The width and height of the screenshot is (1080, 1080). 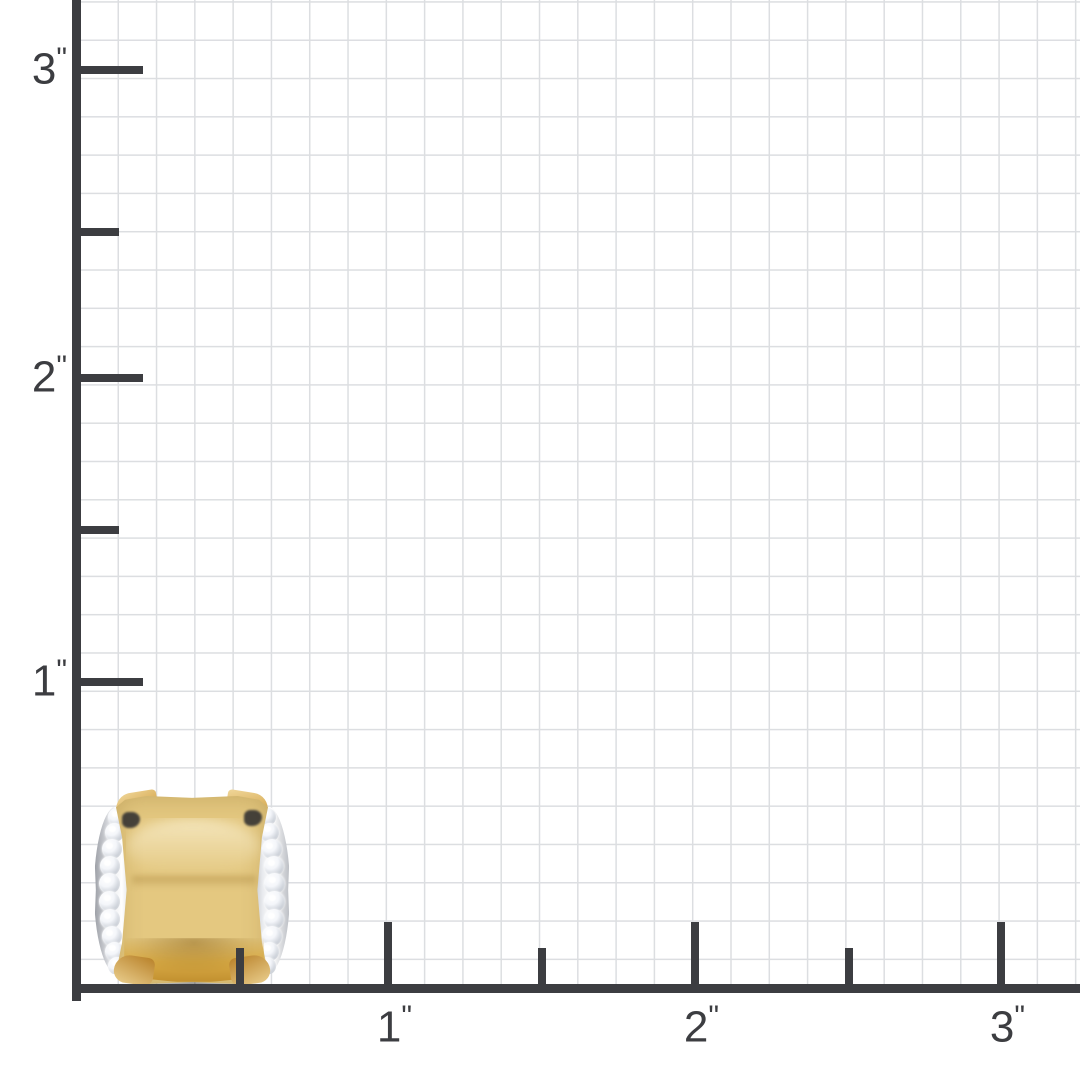 What do you see at coordinates (194, 882) in the screenshot?
I see `gold-seam-shadow` at bounding box center [194, 882].